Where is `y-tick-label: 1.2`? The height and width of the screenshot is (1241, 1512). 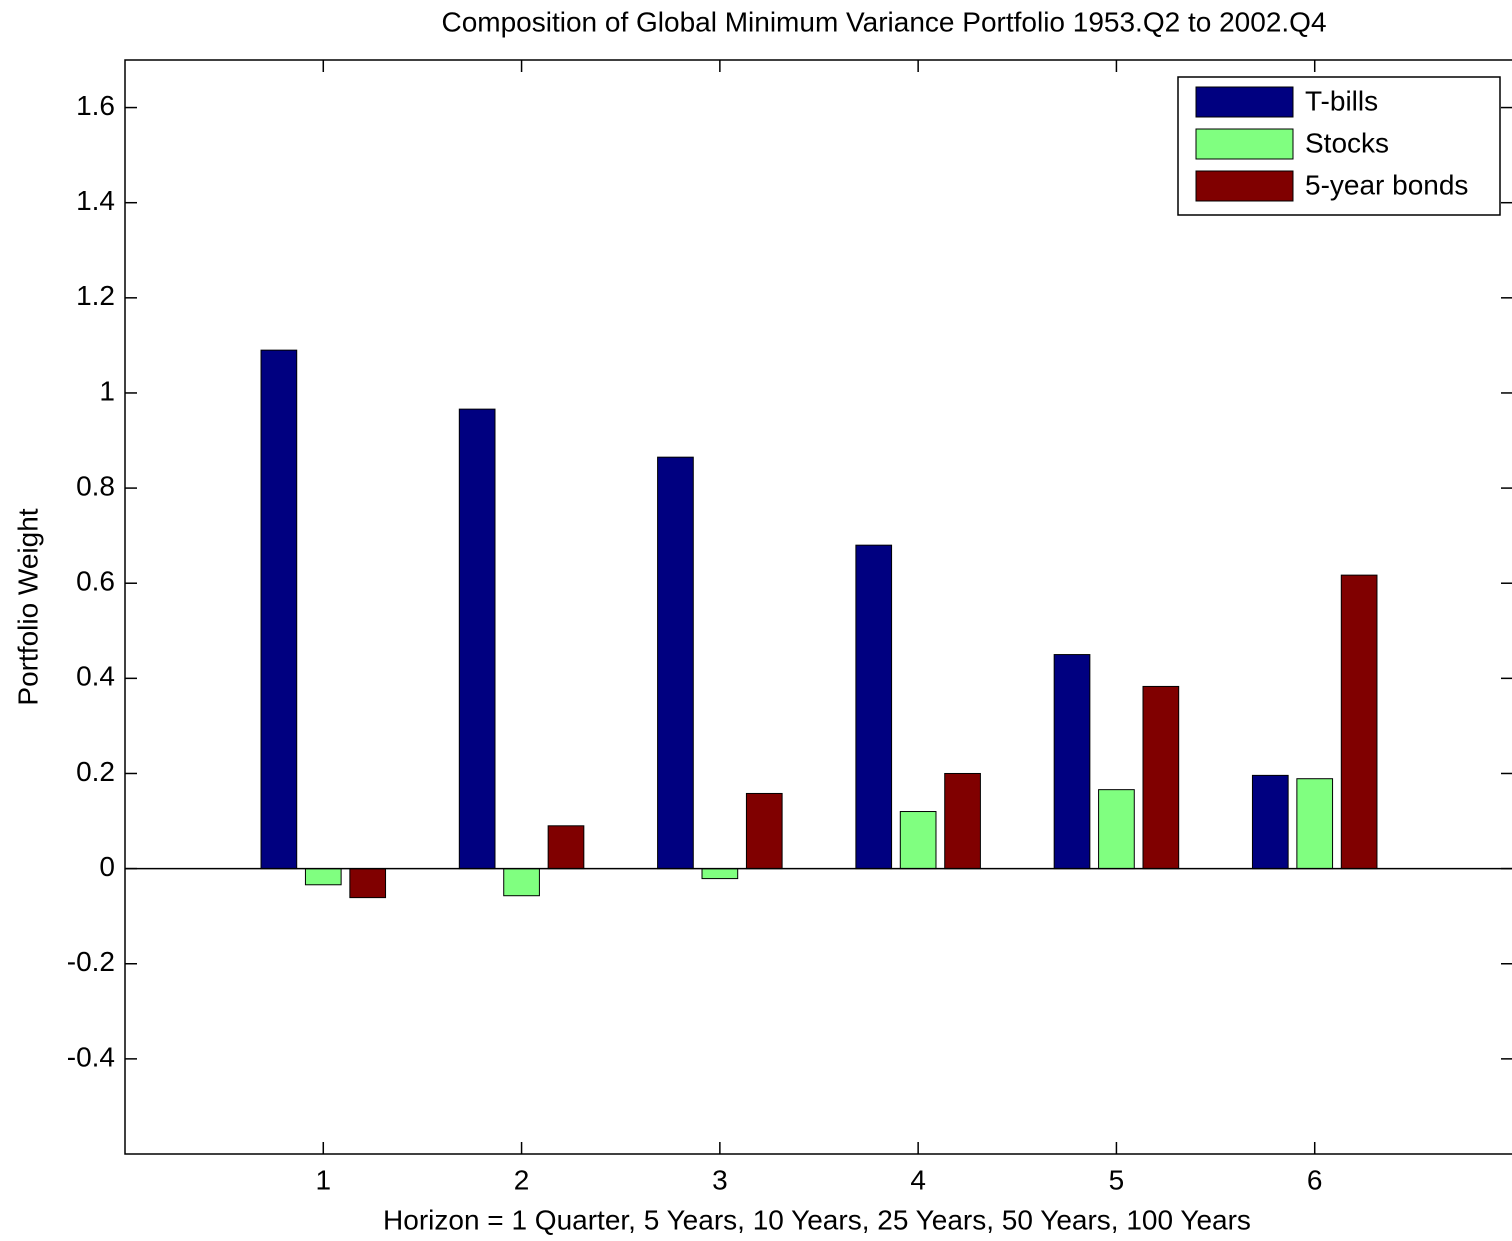
y-tick-label: 1.2 is located at coordinates (95, 295).